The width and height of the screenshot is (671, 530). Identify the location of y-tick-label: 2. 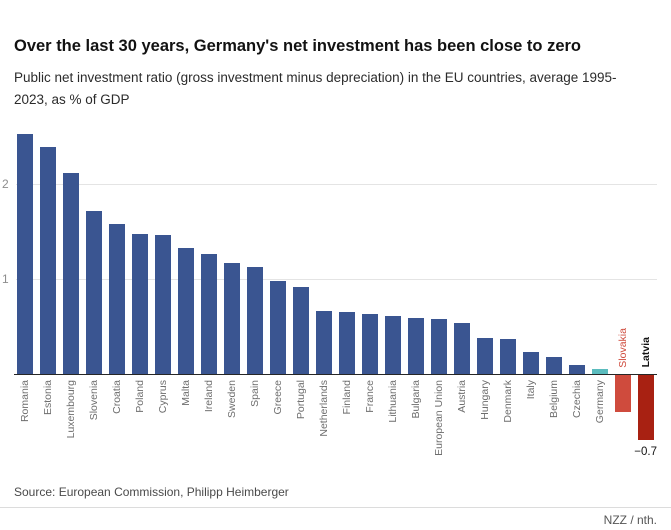
(5, 183).